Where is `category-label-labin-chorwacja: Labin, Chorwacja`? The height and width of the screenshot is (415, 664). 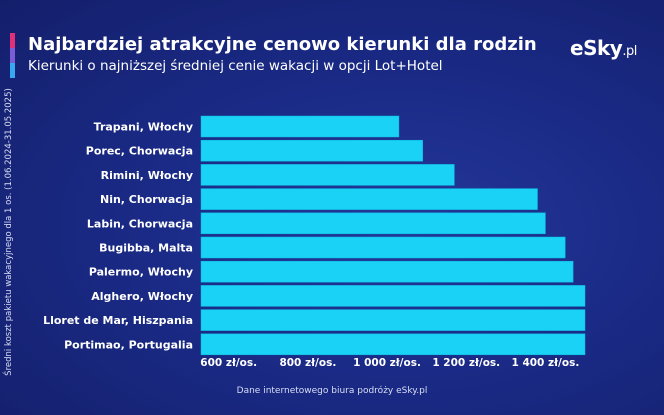 category-label-labin-chorwacja: Labin, Chorwacja is located at coordinates (140, 223).